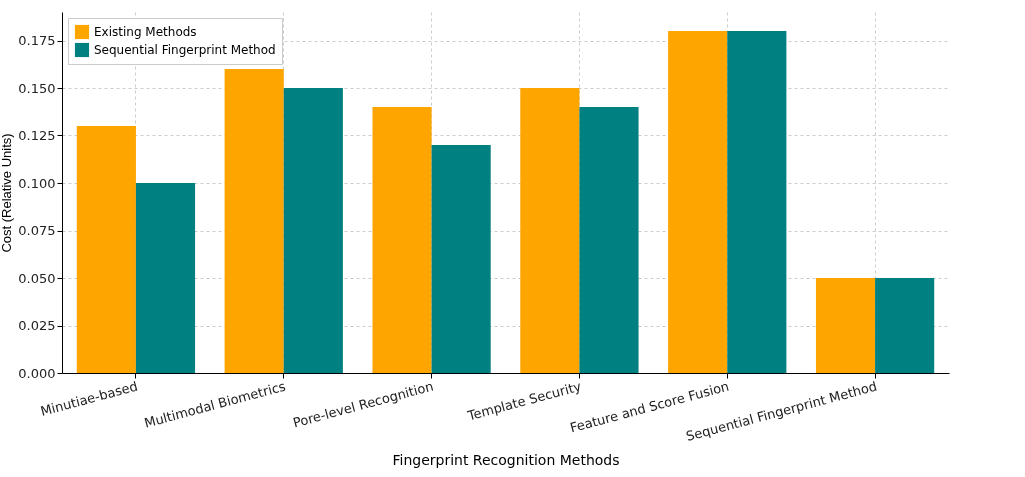 Image resolution: width=1025 pixels, height=477 pixels. Describe the element at coordinates (37, 40) in the screenshot. I see `y-tick-label: 0.175` at that location.